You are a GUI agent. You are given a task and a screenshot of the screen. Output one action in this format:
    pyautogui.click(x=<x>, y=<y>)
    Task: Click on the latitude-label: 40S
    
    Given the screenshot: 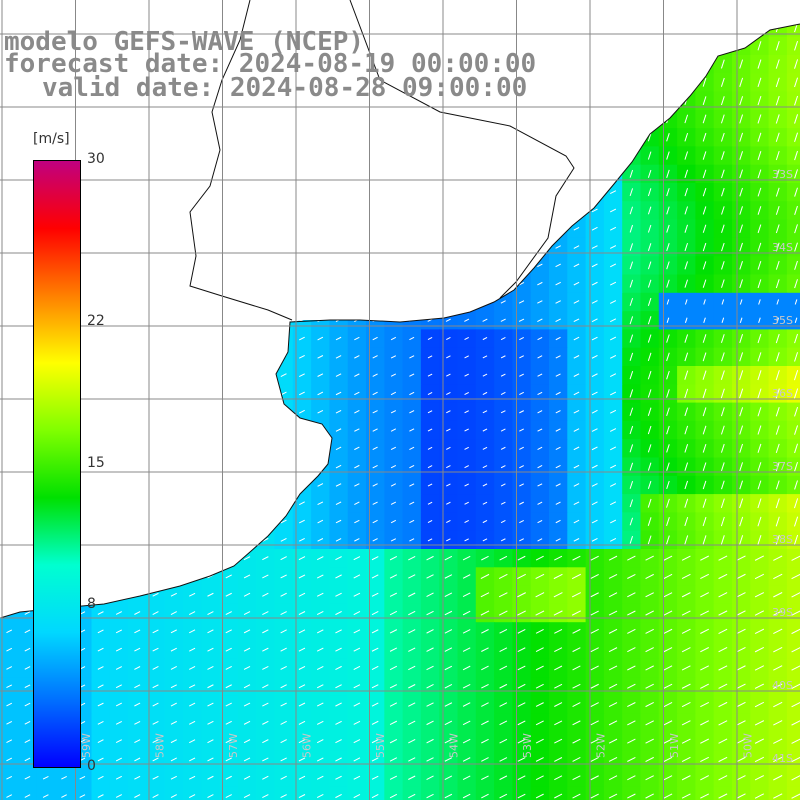 What is the action you would take?
    pyautogui.click(x=782, y=685)
    